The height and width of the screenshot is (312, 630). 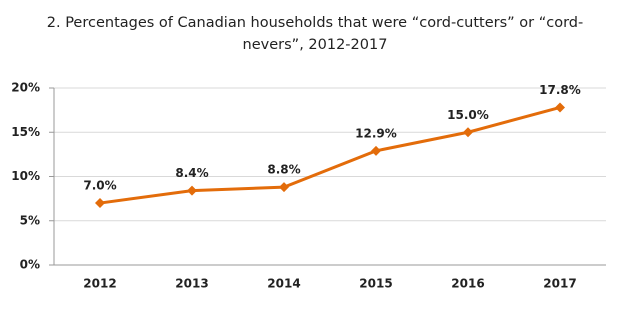 What do you see at coordinates (25, 176) in the screenshot?
I see `y-tick-label: 10%` at bounding box center [25, 176].